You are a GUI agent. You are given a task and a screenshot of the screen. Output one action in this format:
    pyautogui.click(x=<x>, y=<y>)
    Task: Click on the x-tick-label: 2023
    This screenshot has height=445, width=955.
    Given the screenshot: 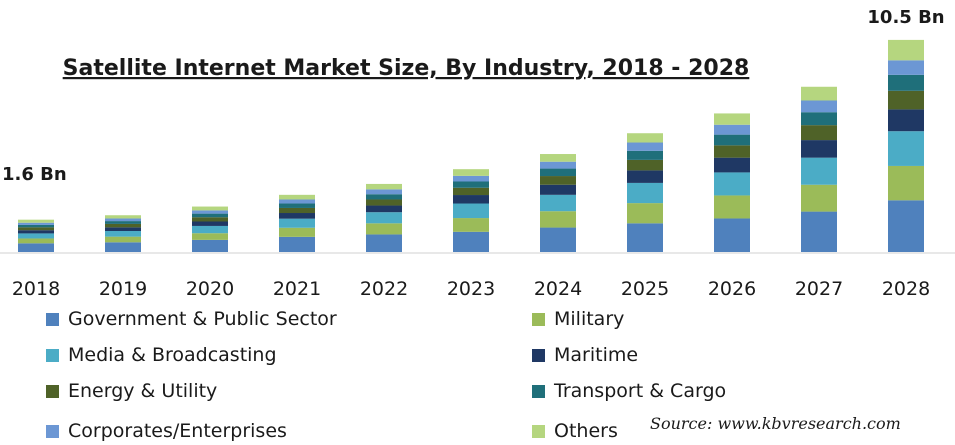 What is the action you would take?
    pyautogui.click(x=471, y=289)
    